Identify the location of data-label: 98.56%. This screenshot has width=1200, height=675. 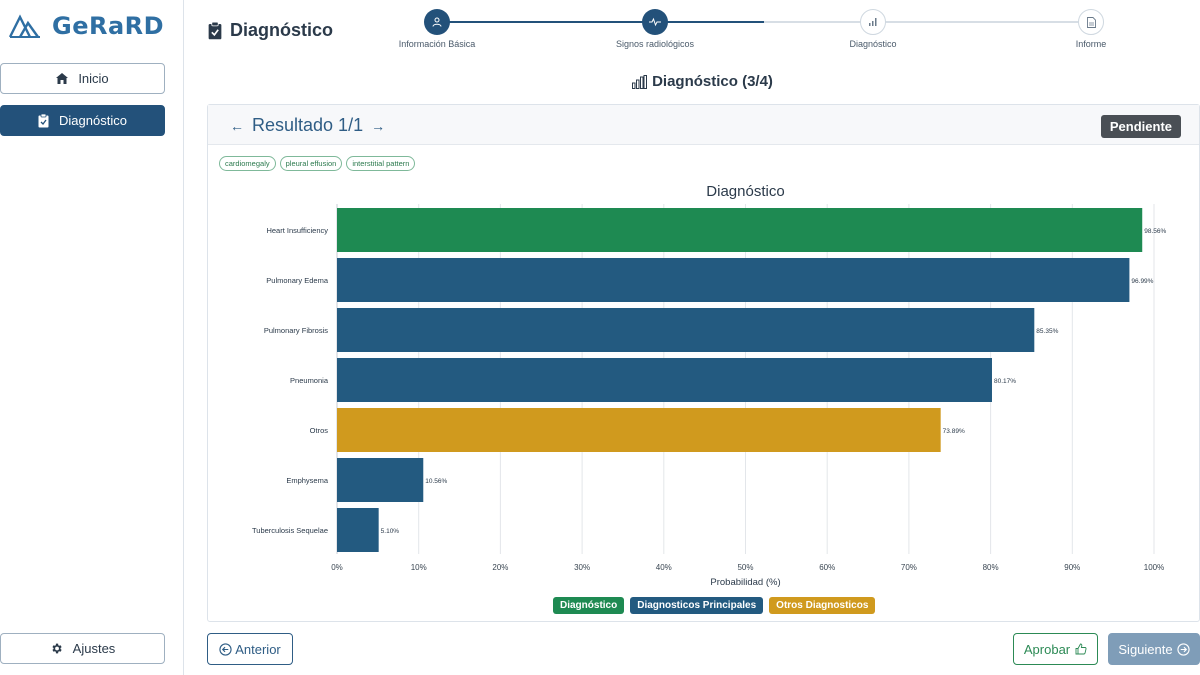
(1155, 231).